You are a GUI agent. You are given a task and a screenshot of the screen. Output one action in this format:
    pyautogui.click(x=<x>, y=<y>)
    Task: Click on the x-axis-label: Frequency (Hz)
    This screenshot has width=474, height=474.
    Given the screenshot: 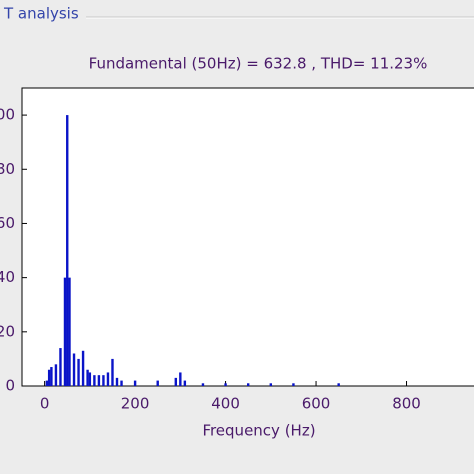 What is the action you would take?
    pyautogui.click(x=258, y=431)
    